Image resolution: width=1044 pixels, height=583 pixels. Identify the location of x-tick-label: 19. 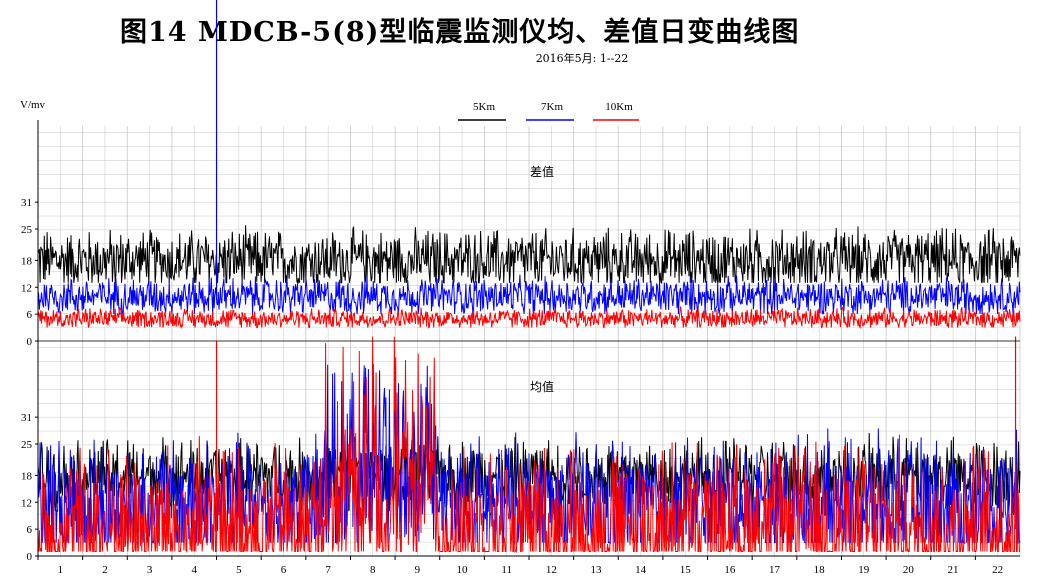
(864, 570).